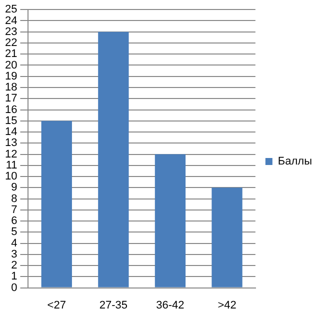 The width and height of the screenshot is (326, 319). I want to click on y-tick-label: 5, so click(14, 232).